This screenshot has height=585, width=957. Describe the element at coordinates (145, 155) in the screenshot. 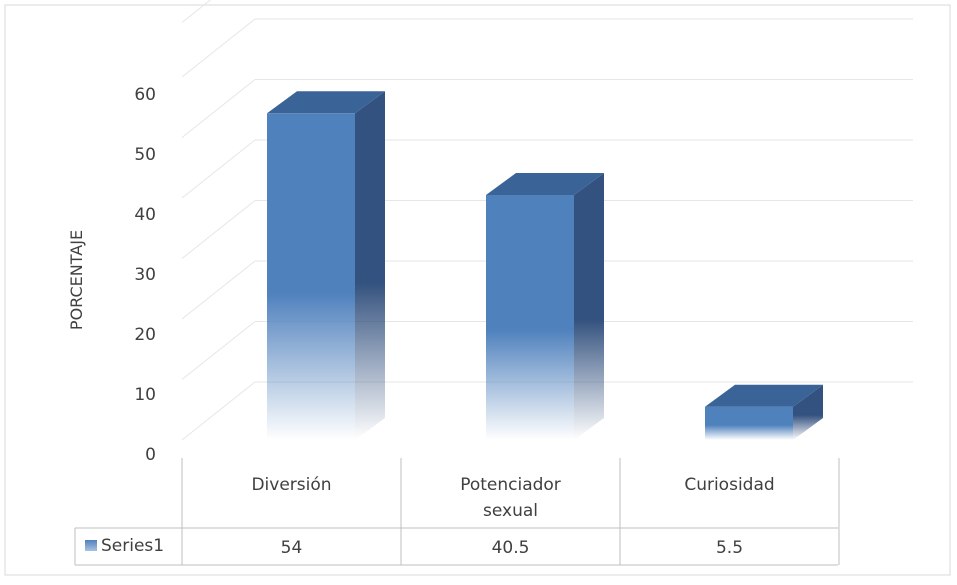

I see `y-tick-label: 50` at that location.